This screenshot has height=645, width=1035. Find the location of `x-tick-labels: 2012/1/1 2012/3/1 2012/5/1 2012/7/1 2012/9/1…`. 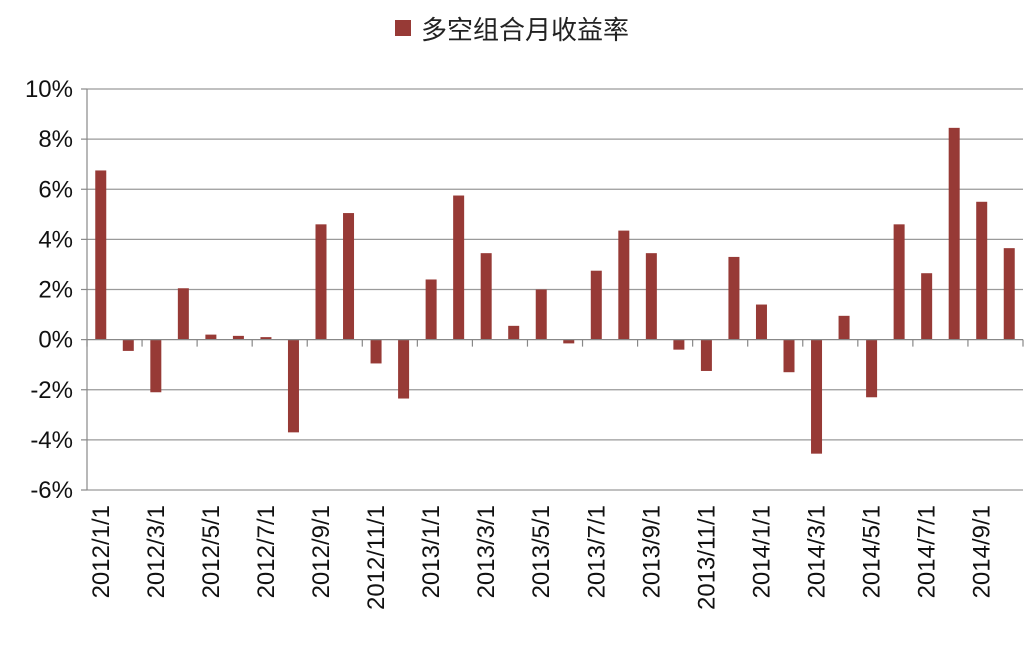

x-tick-labels: 2012/1/1 2012/3/1 2012/5/1 2012/7/1 2012/9/1… is located at coordinates (542, 557).